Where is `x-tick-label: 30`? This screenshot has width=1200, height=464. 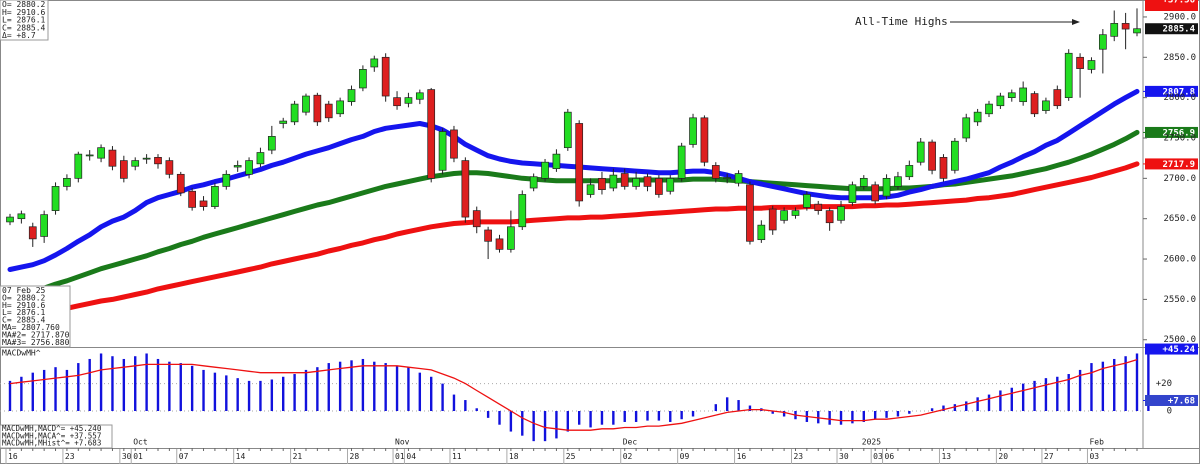
x-tick-label: 30 is located at coordinates (844, 456).